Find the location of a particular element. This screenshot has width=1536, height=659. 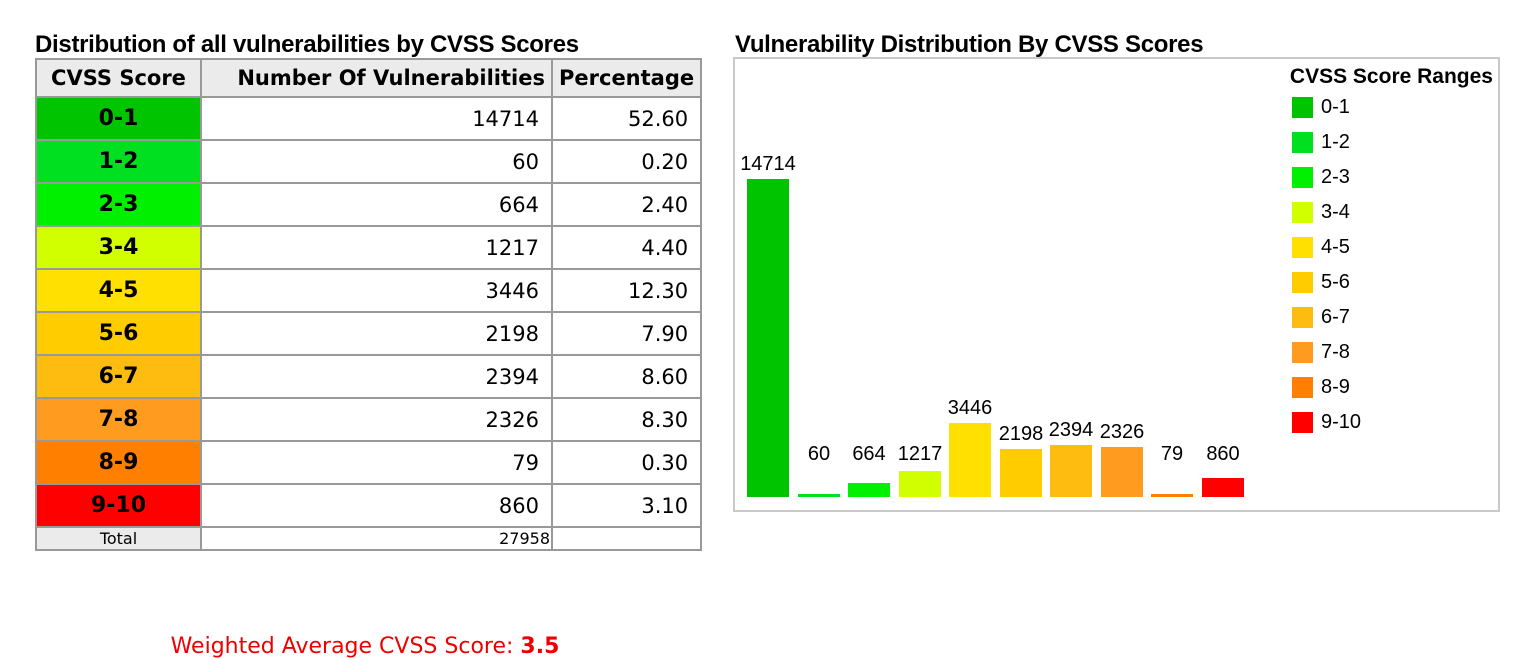

table-row: 4-5 3446 12.30 is located at coordinates (369, 290).